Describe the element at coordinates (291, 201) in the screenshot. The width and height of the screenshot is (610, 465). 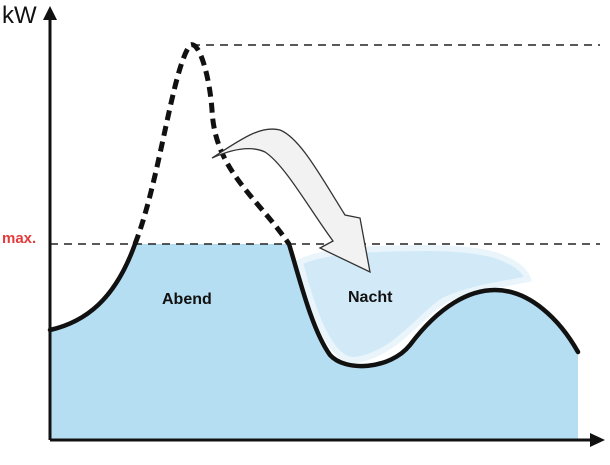
I see `shift-arrow-icon` at that location.